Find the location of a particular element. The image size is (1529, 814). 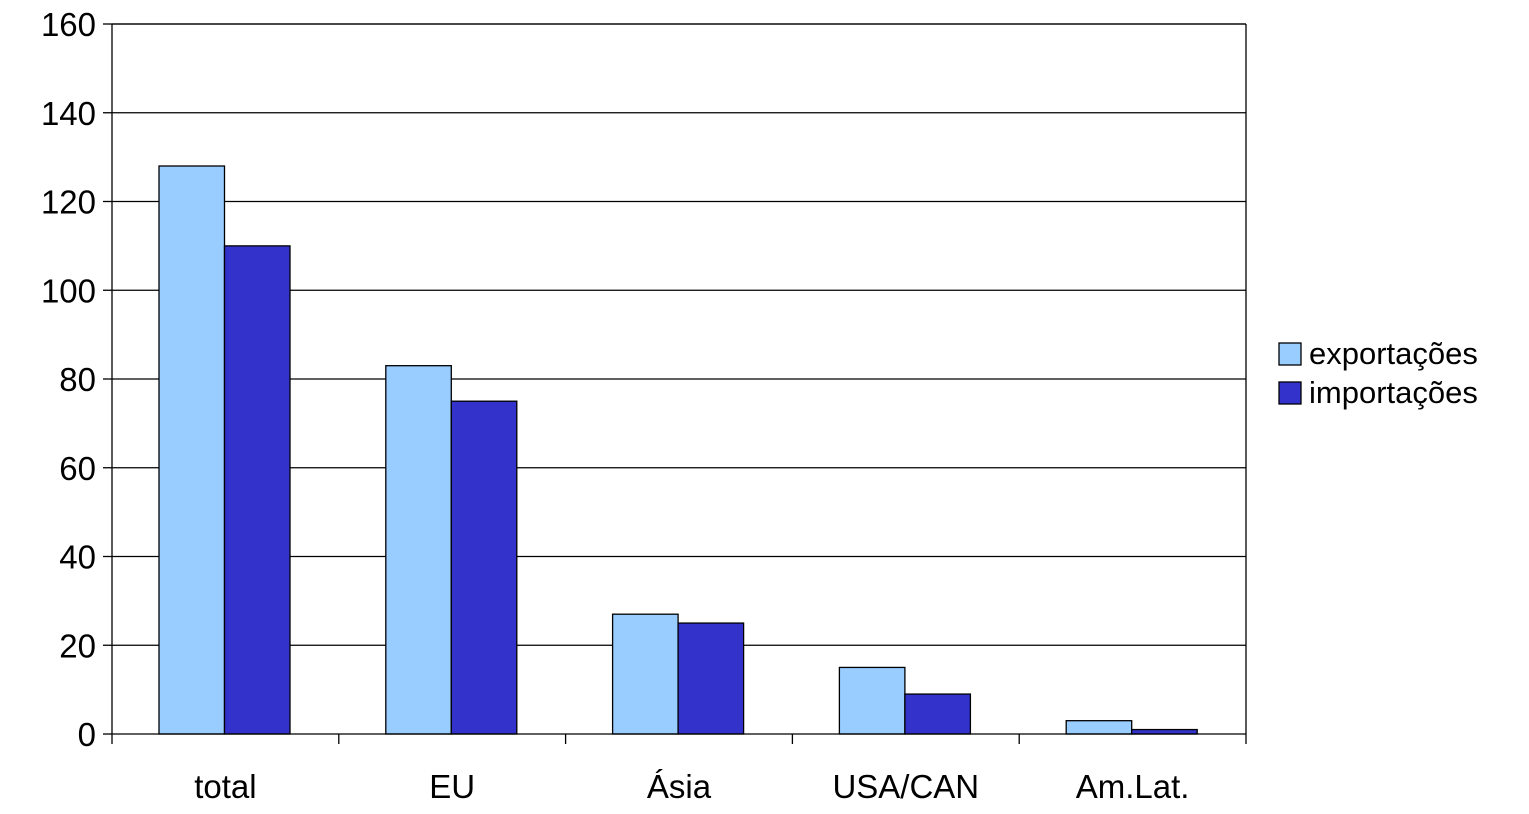

legend-label: exportações is located at coordinates (1393, 353).